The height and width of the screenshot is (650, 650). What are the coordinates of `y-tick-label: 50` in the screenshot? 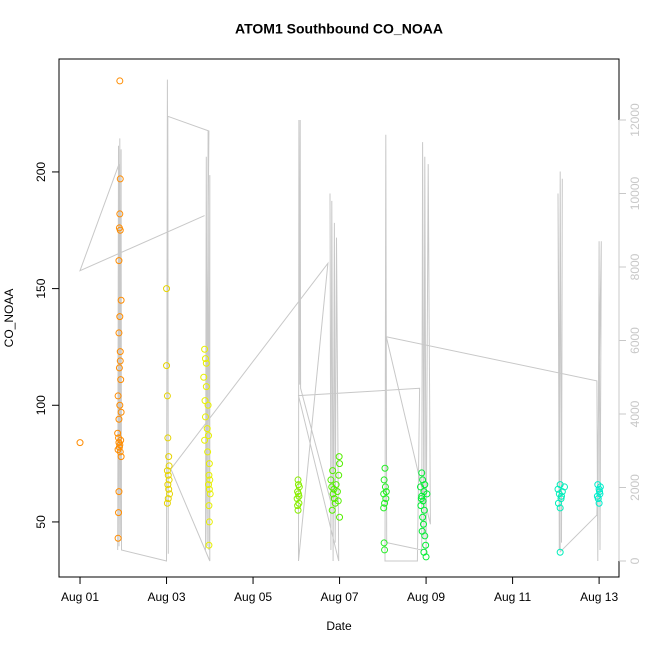 It's located at (41, 522).